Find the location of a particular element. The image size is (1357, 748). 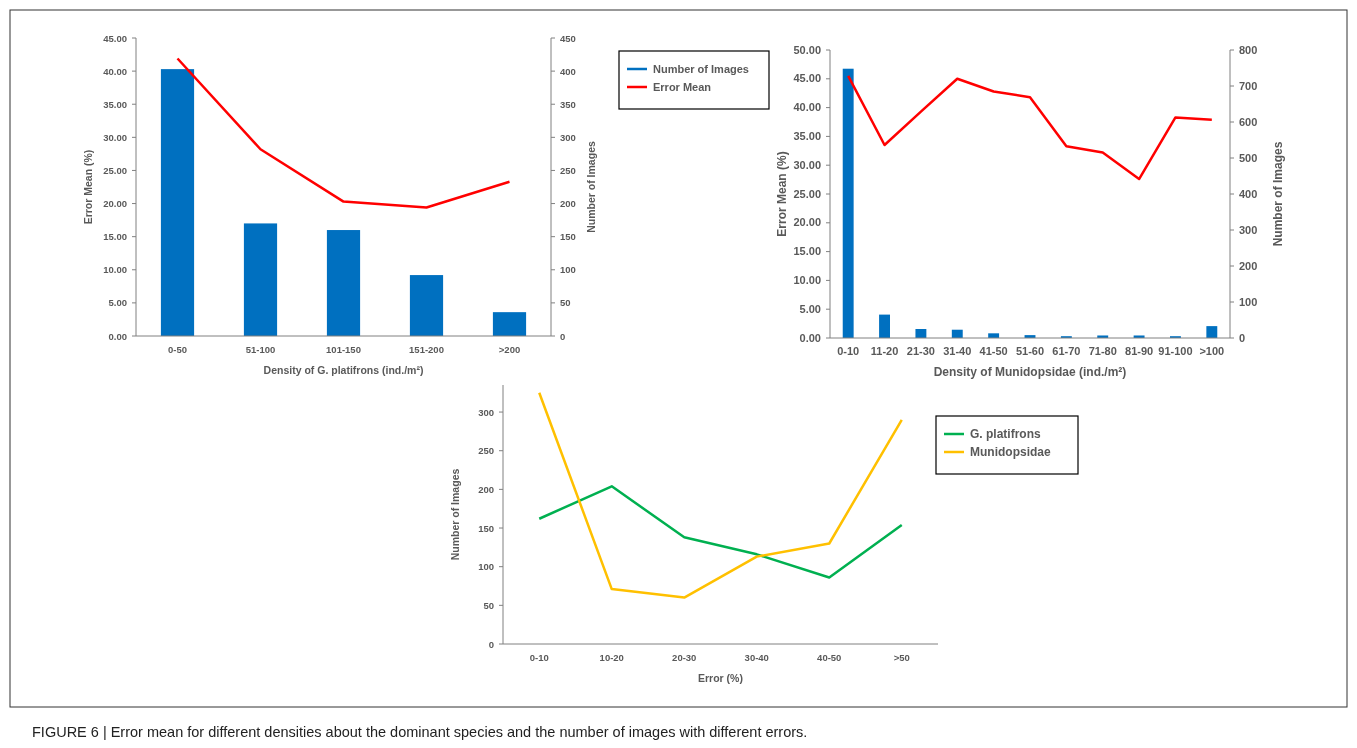

y-tick-label: 50.00 is located at coordinates (807, 49).